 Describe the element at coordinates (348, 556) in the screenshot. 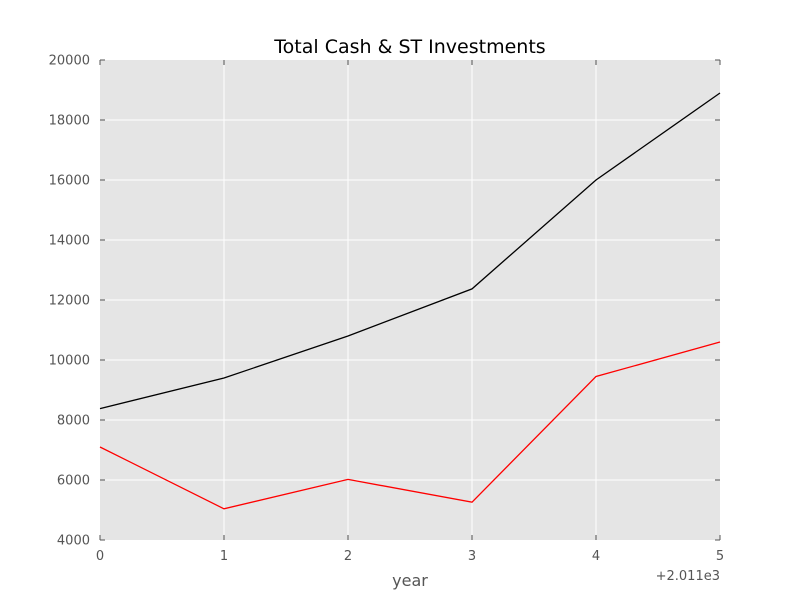

I see `x-tick-label: 2` at that location.